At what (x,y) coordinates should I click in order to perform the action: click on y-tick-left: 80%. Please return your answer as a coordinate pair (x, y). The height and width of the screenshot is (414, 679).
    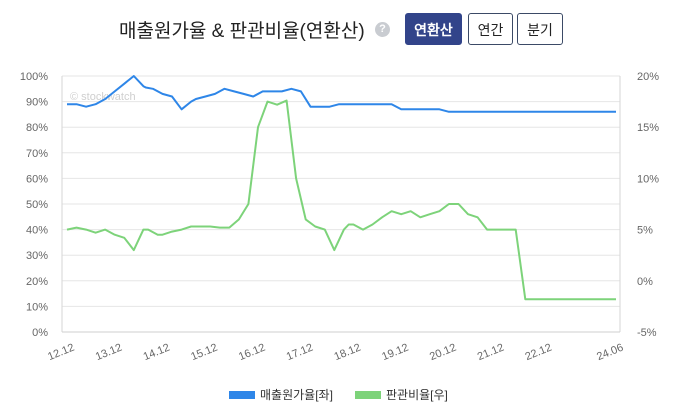
    Looking at the image, I should click on (37, 128).